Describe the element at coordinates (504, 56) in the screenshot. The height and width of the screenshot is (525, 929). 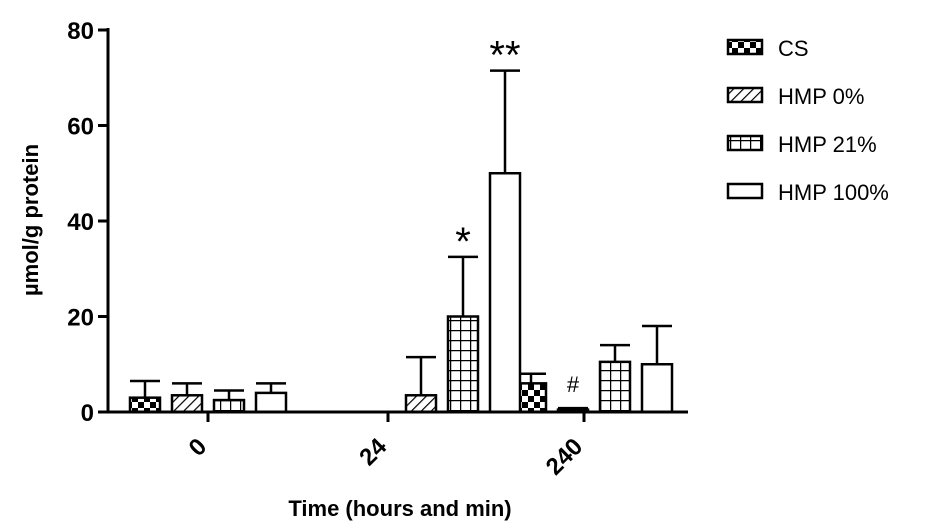
I see `annotation-double-star: **` at that location.